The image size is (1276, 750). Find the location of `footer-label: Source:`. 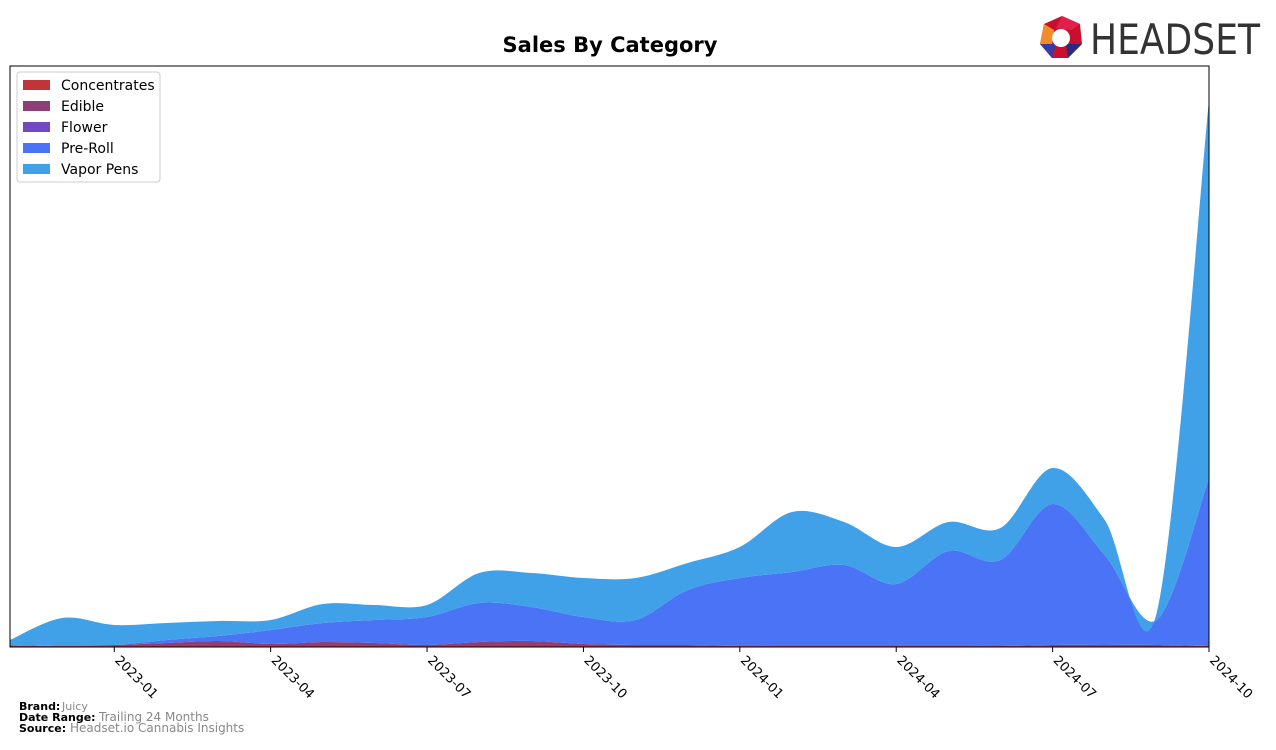

footer-label: Source: is located at coordinates (42, 728).